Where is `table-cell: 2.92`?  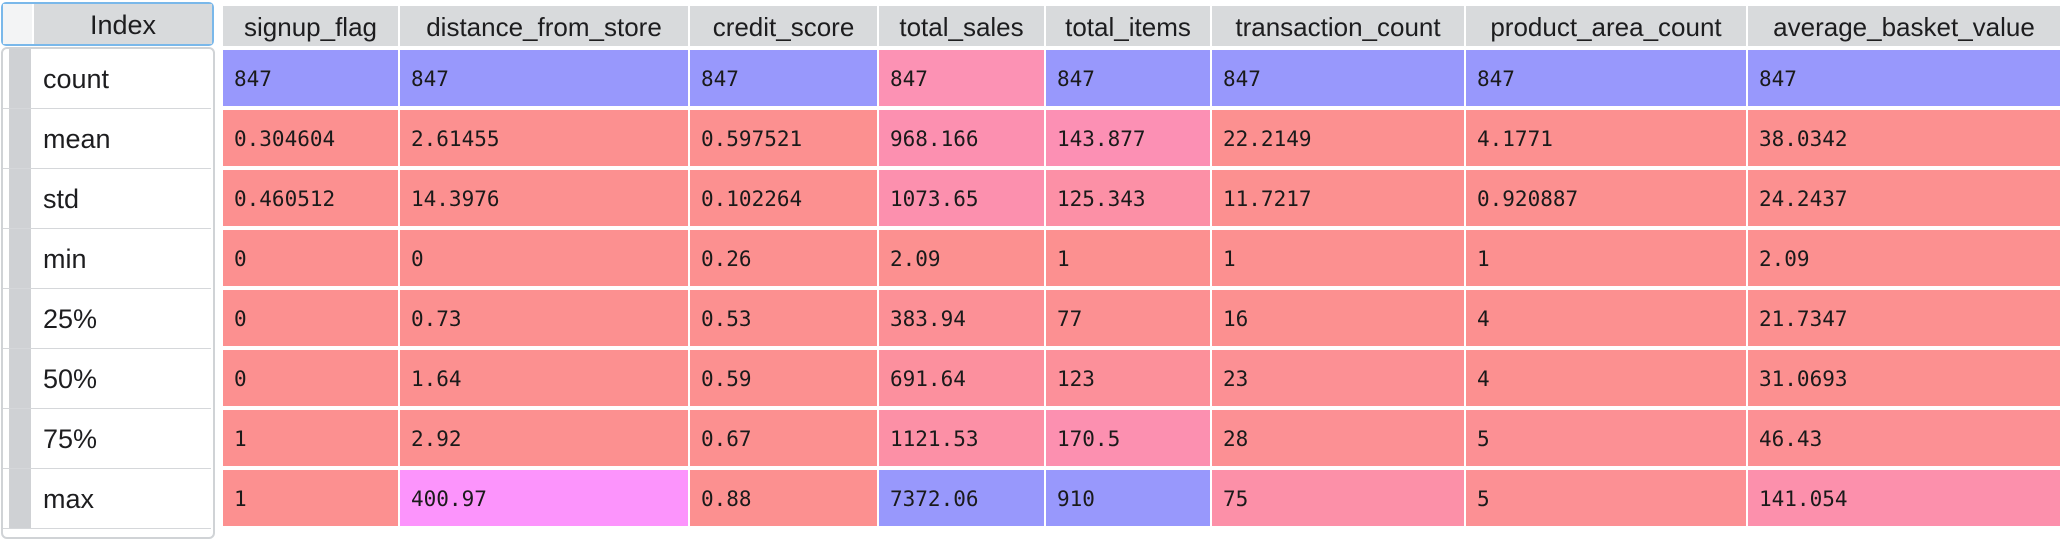
table-cell: 2.92 is located at coordinates (545, 439).